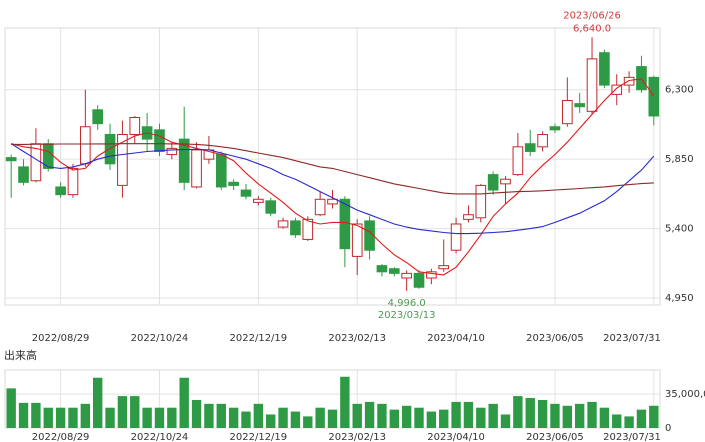 The image size is (705, 442). What do you see at coordinates (160, 338) in the screenshot?
I see `x-tick-label: 2022/10/24` at bounding box center [160, 338].